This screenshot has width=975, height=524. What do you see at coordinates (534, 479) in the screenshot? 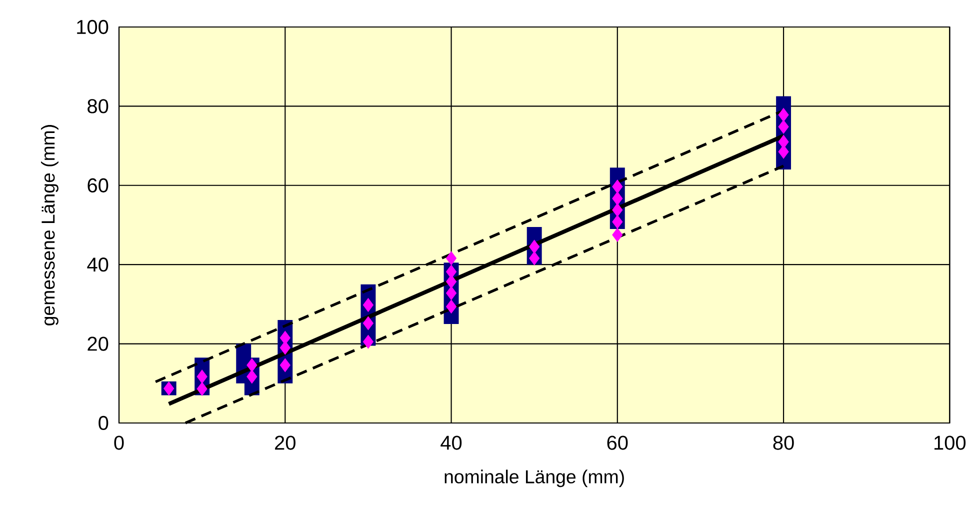
I see `x-axis-title: nominale Länge (mm)` at bounding box center [534, 479].